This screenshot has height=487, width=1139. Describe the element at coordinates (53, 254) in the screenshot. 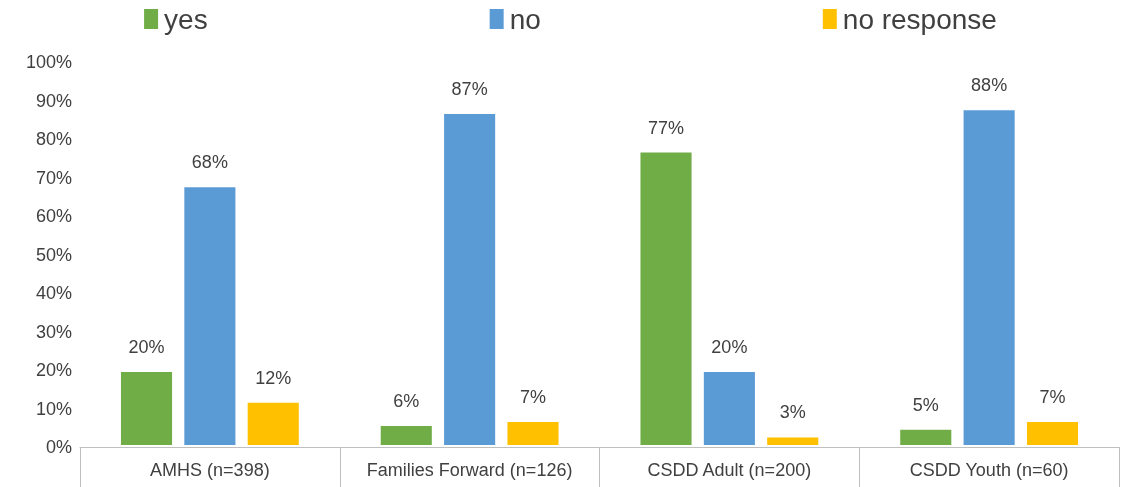

I see `y-tick-label: 50%` at that location.